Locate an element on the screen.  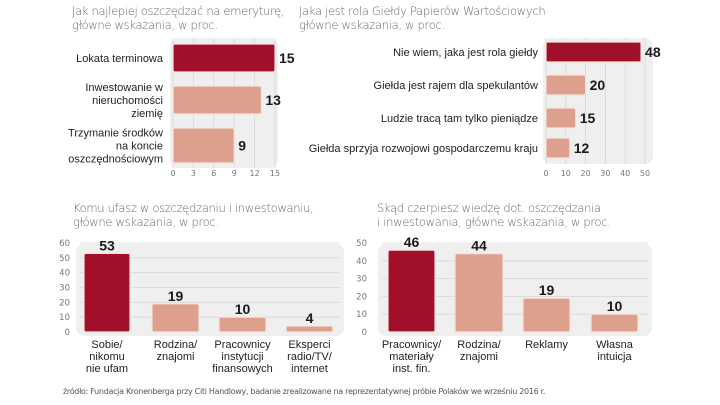
category-label: Ludzie tracą tam tylko pieniądze is located at coordinates (459, 119).